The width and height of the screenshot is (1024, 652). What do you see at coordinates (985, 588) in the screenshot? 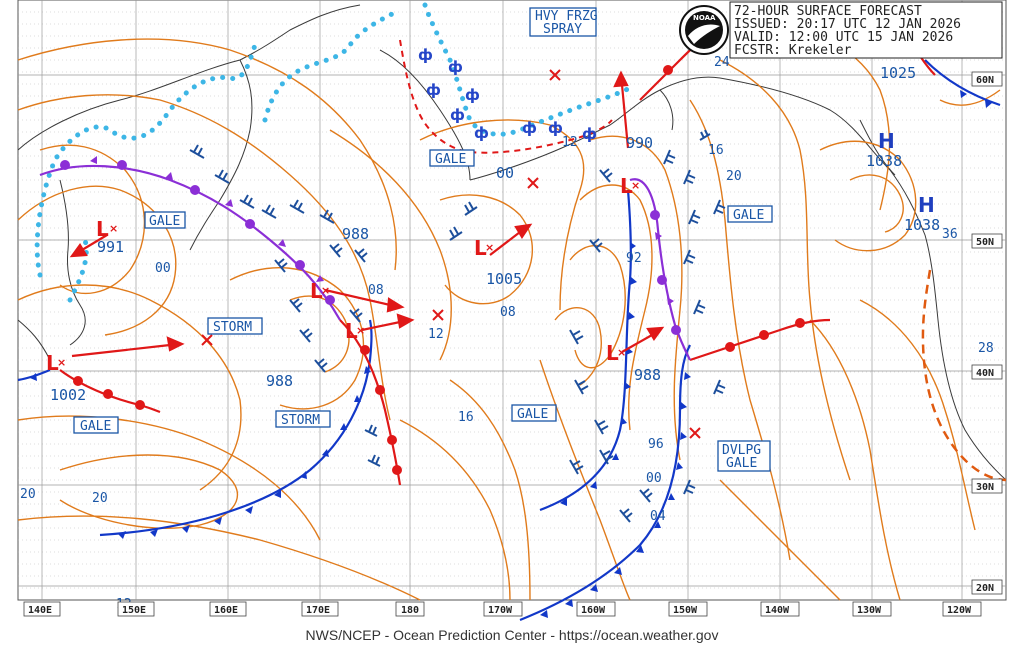
I see `lat-label: 20N` at bounding box center [985, 588].